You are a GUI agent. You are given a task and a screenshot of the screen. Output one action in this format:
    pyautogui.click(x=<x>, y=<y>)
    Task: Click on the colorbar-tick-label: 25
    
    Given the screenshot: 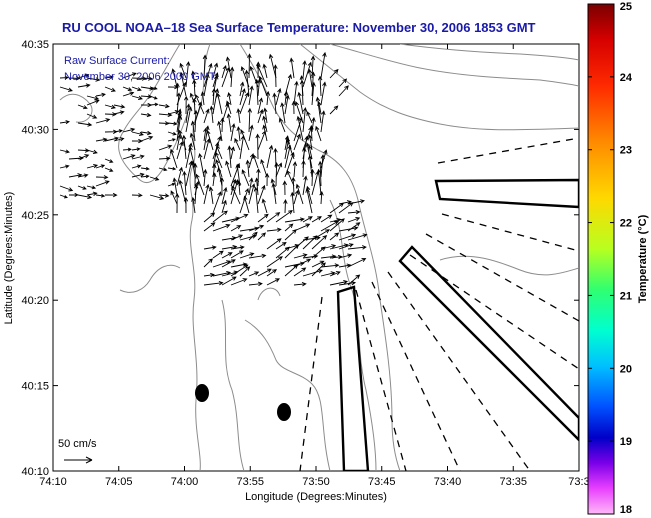 What is the action you would take?
    pyautogui.click(x=626, y=7)
    